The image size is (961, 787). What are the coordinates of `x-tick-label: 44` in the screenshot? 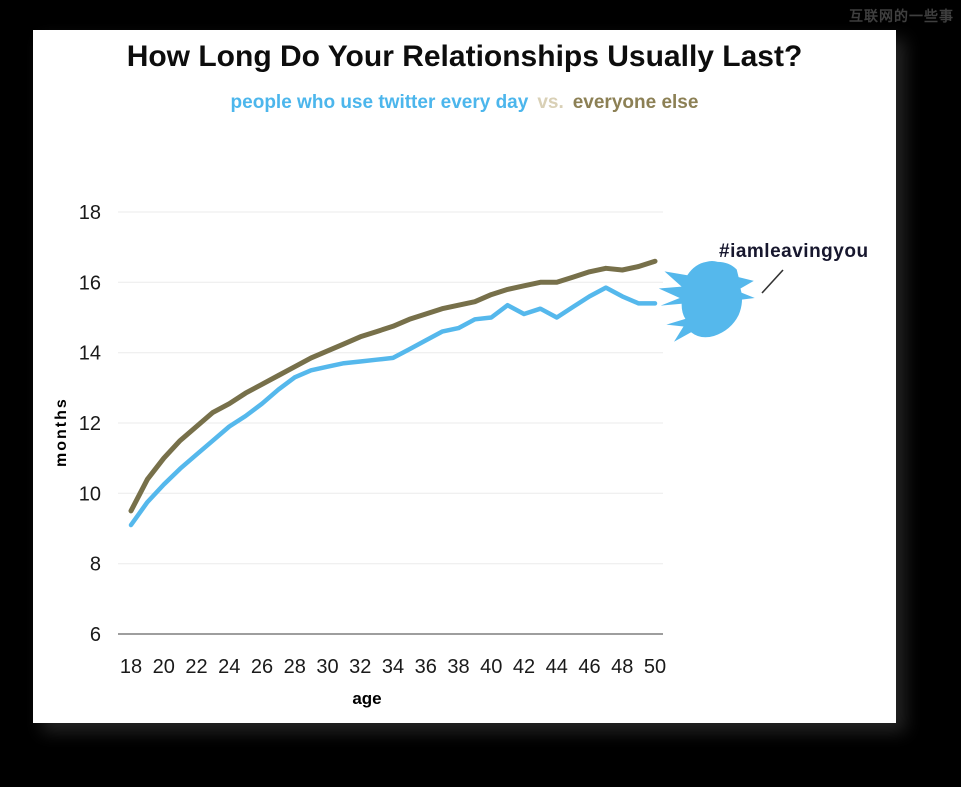 It's located at (557, 667).